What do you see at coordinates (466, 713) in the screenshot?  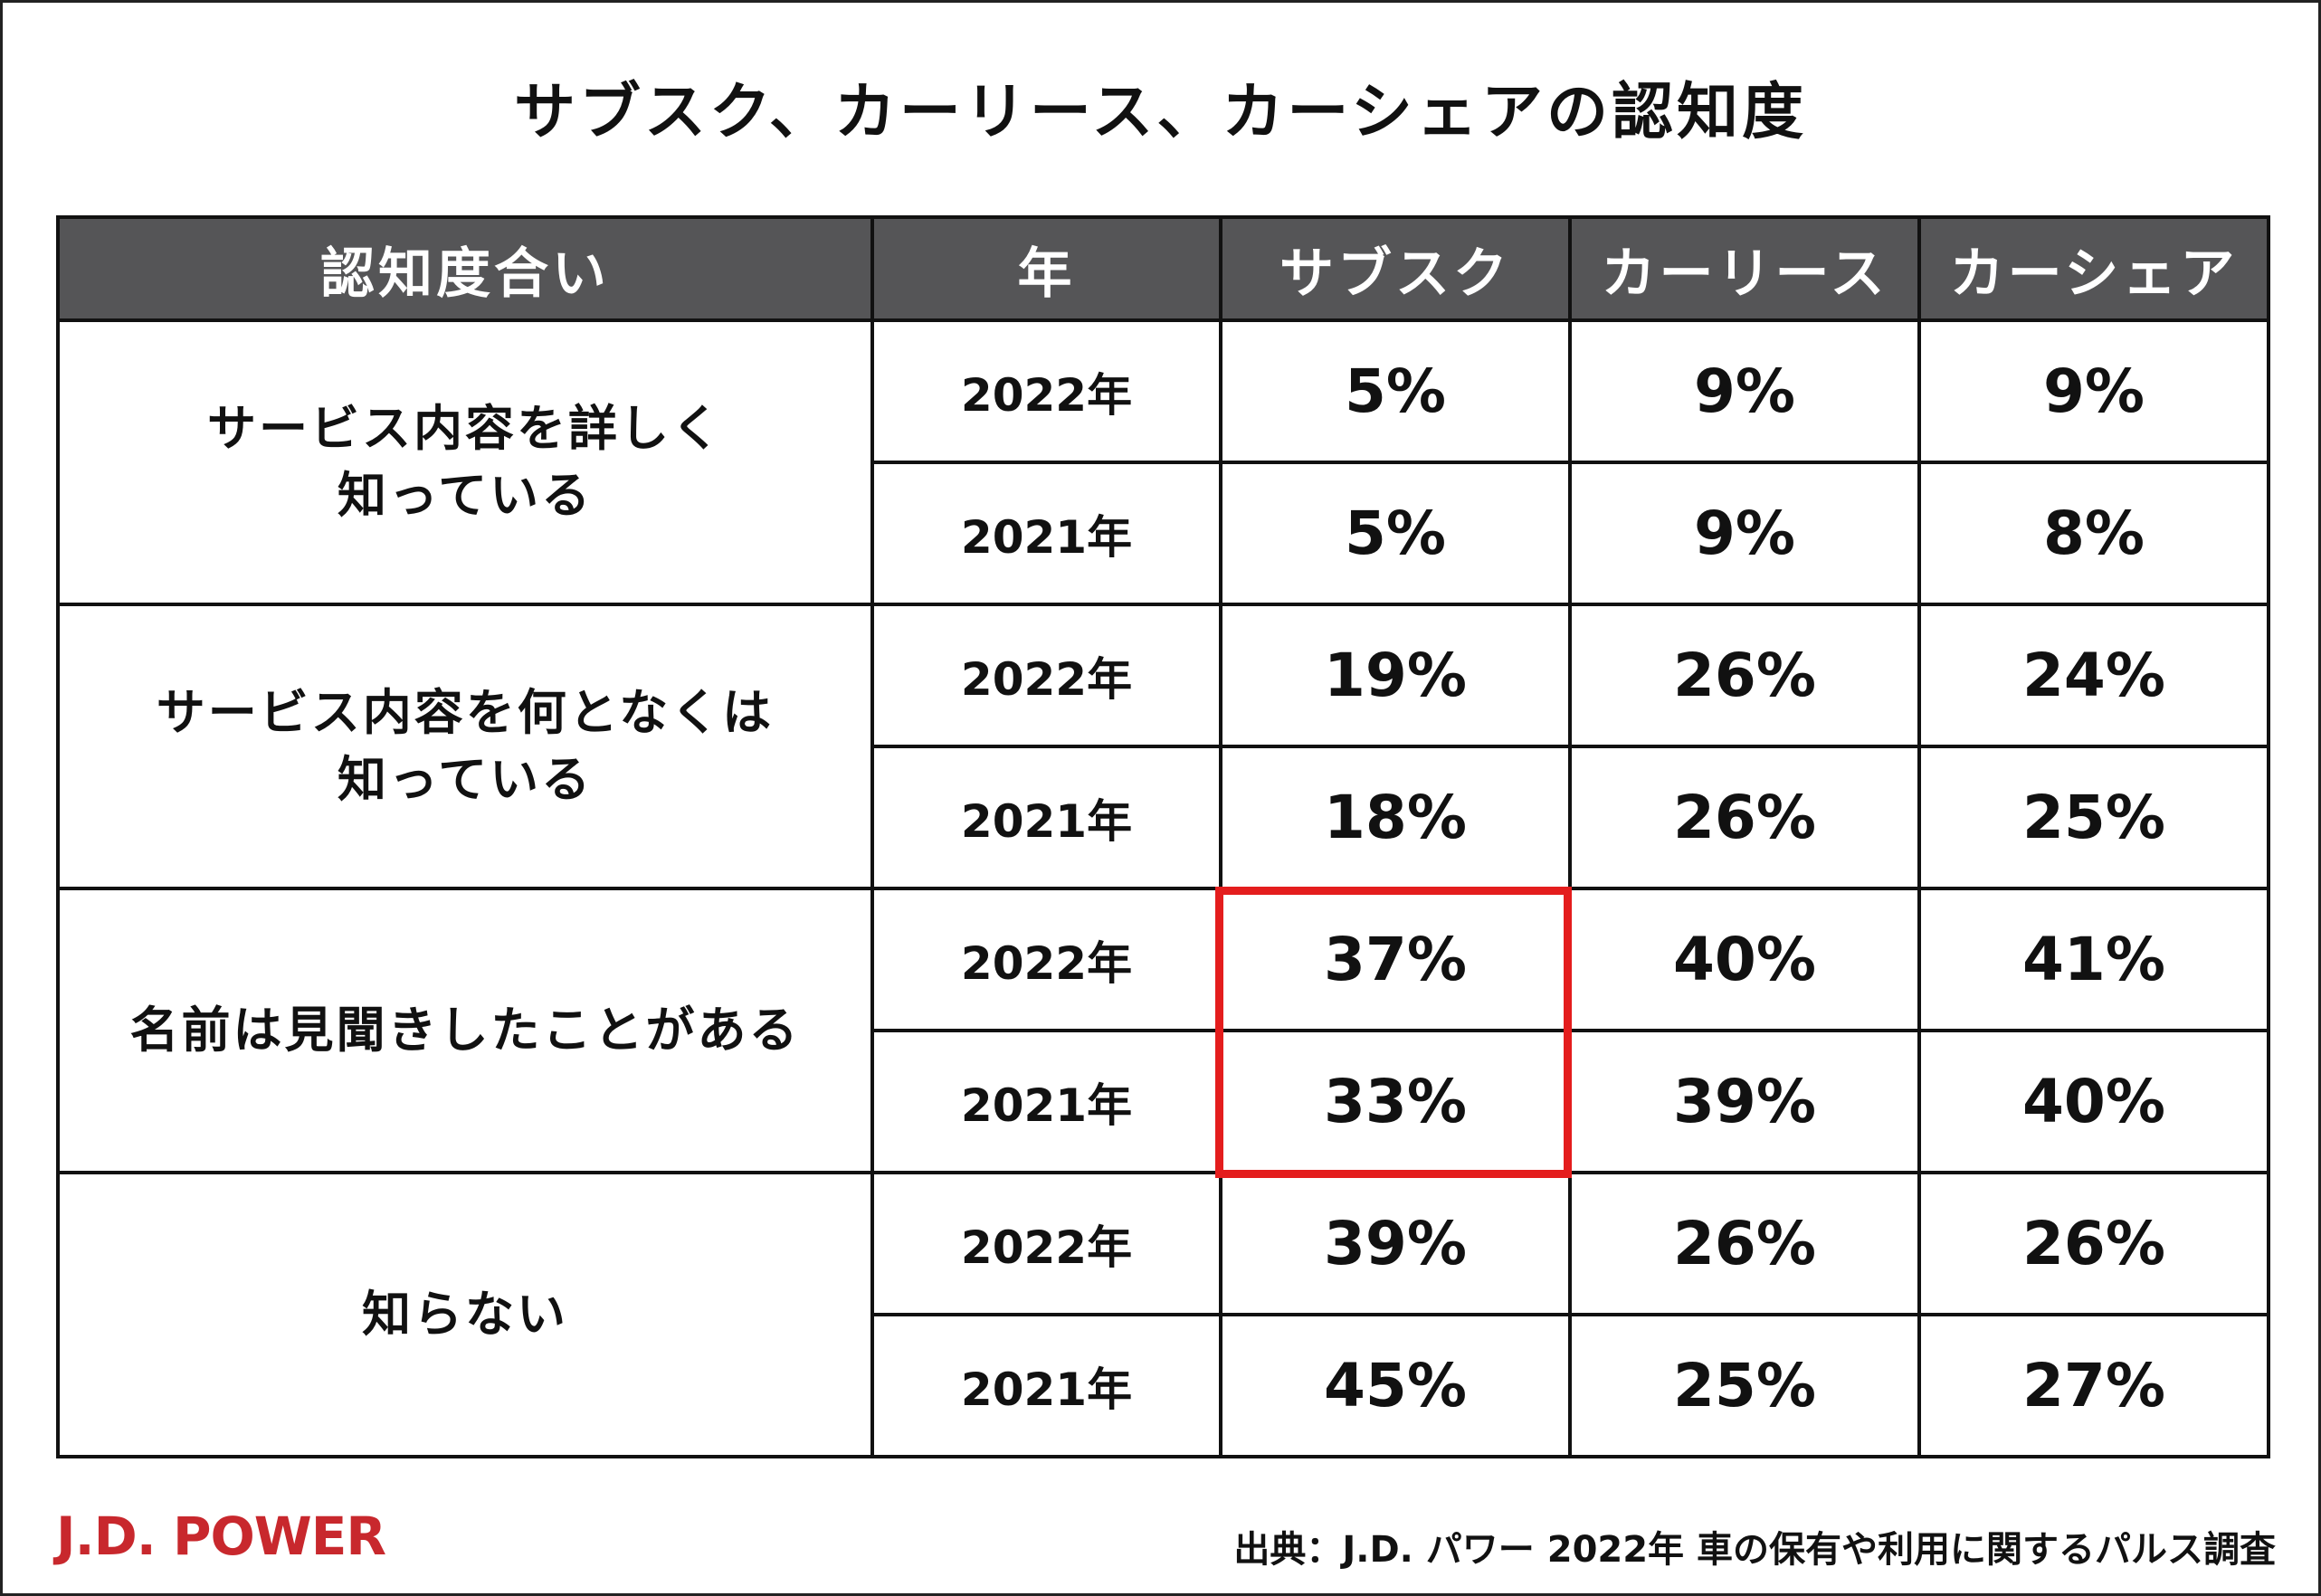 I see `category-line-1: サービス内容を何となくは` at bounding box center [466, 713].